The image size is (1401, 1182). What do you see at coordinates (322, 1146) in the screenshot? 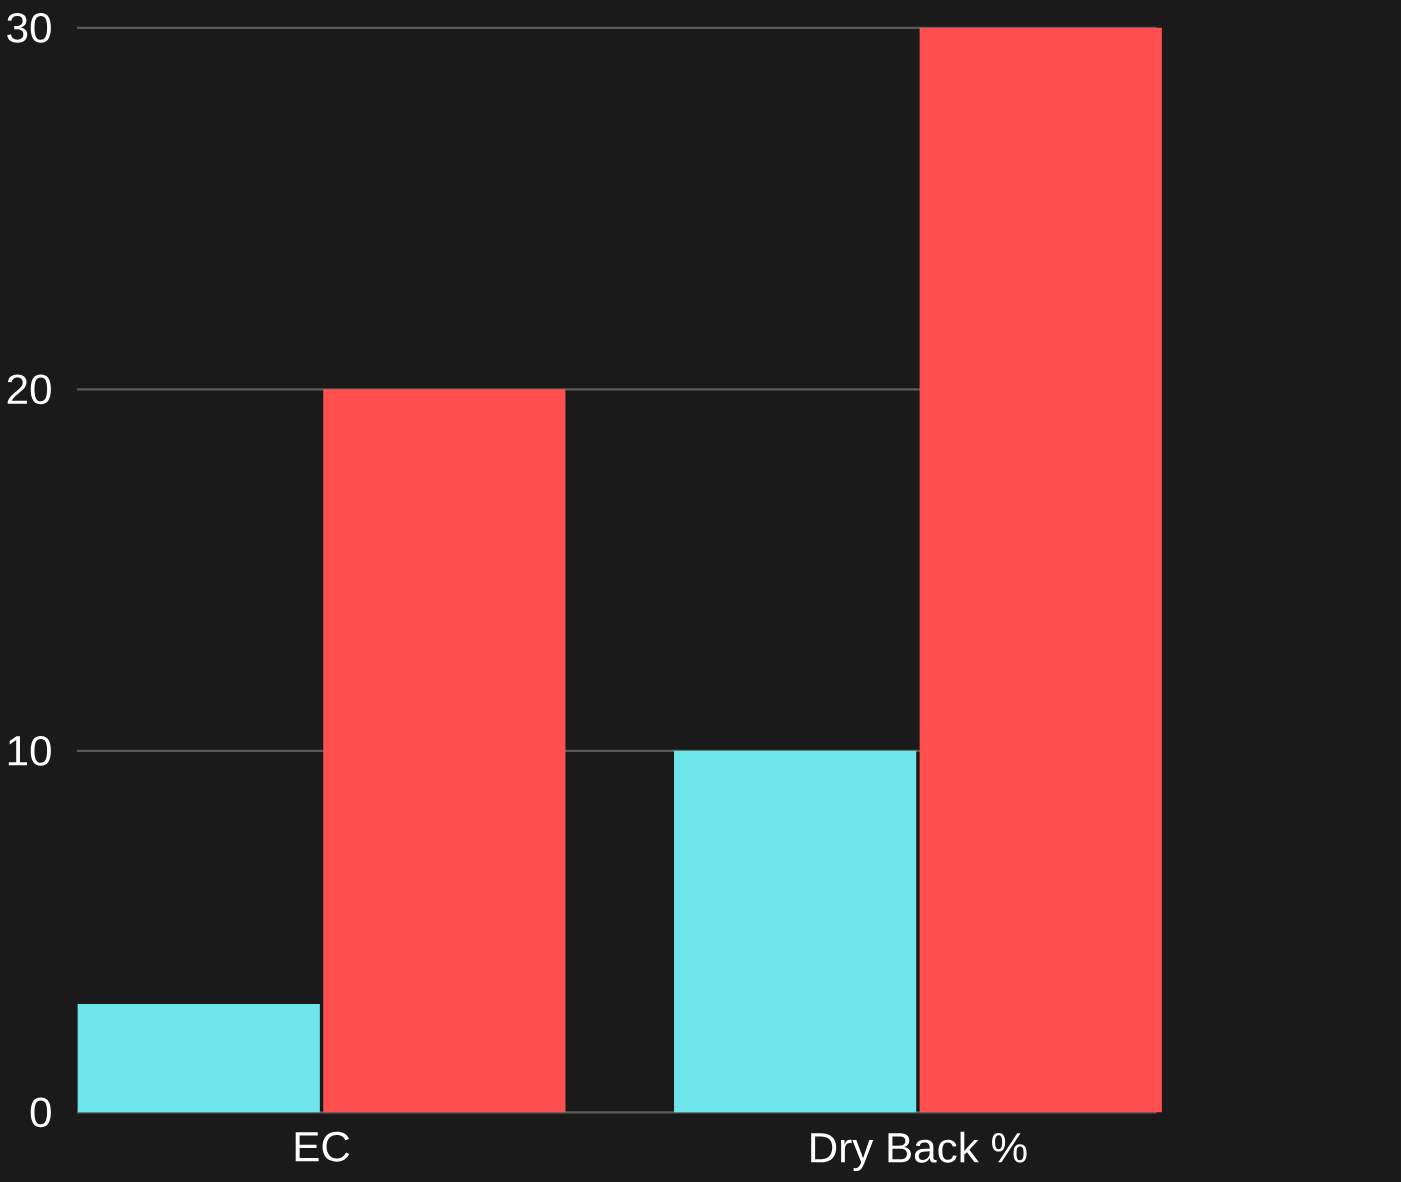
I see `x-tick-label: EC` at bounding box center [322, 1146].